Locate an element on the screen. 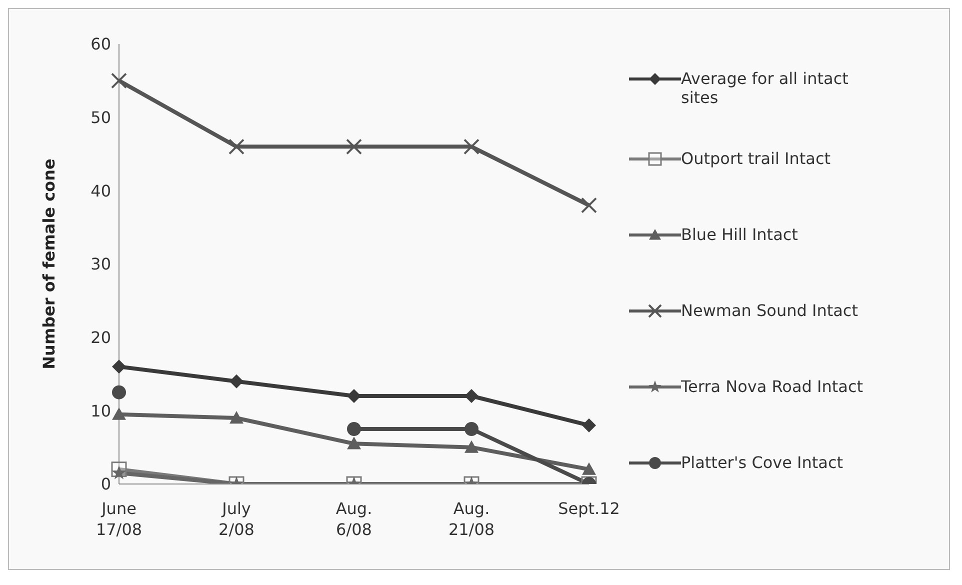 This screenshot has width=962, height=585. y-tick-label: 0 is located at coordinates (105, 484).